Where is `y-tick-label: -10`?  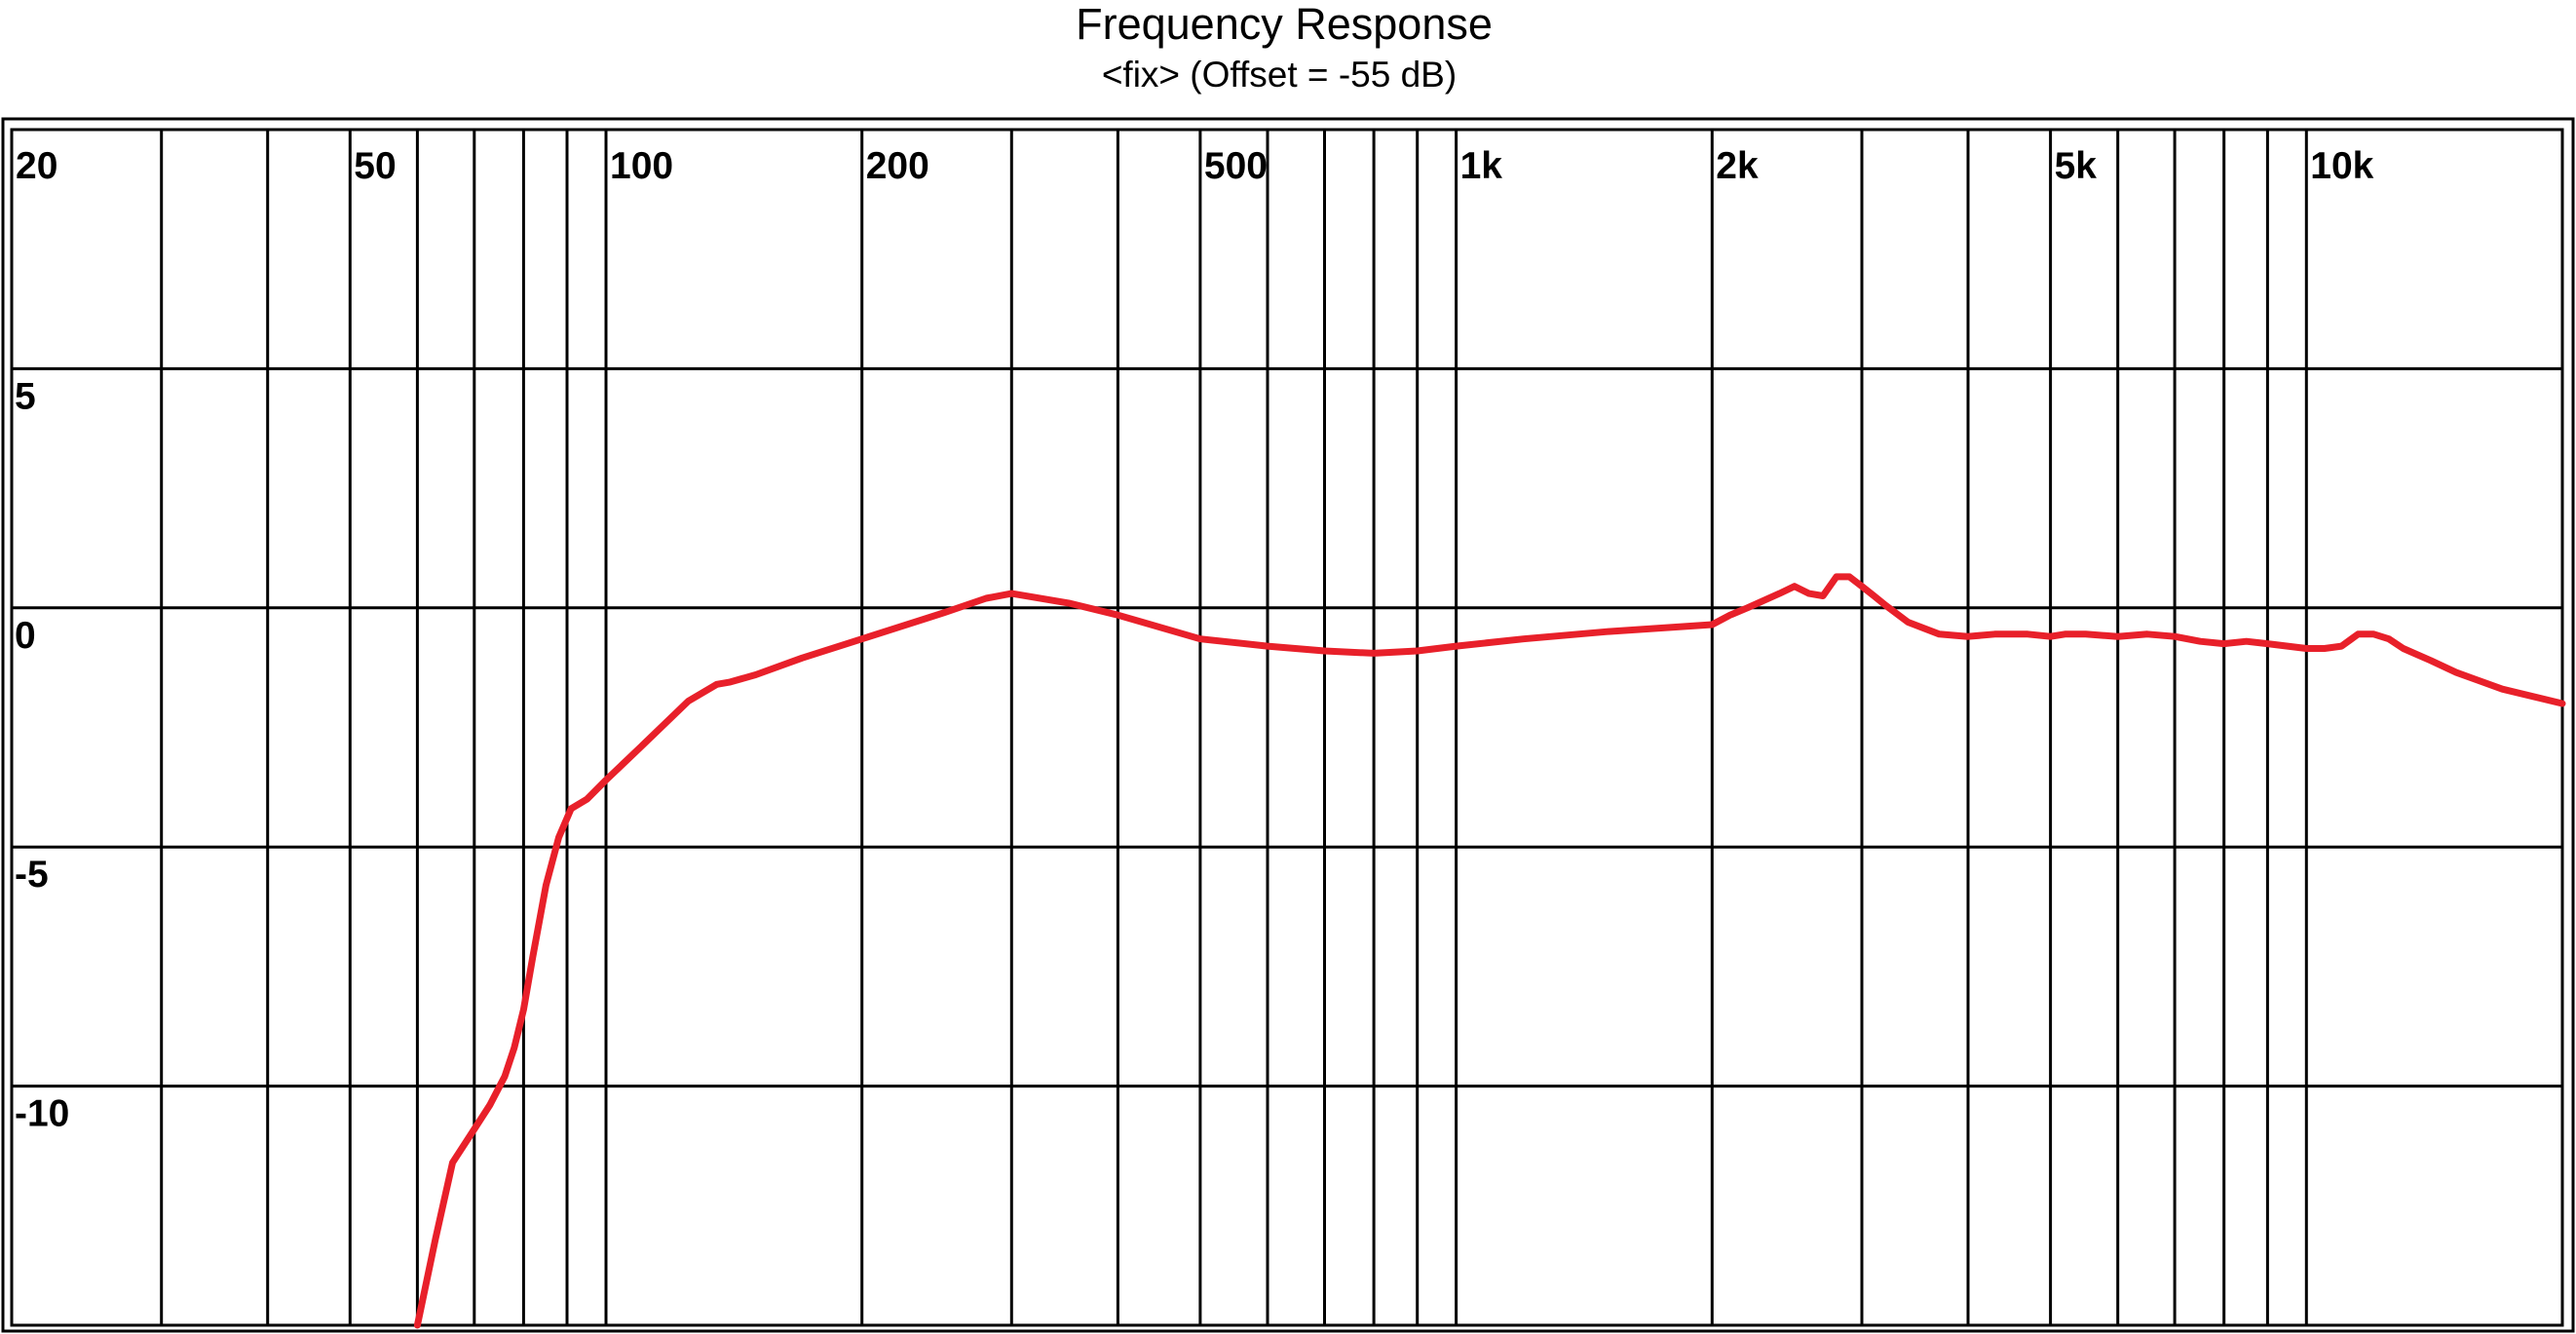
y-tick-label: -10 is located at coordinates (42, 1114).